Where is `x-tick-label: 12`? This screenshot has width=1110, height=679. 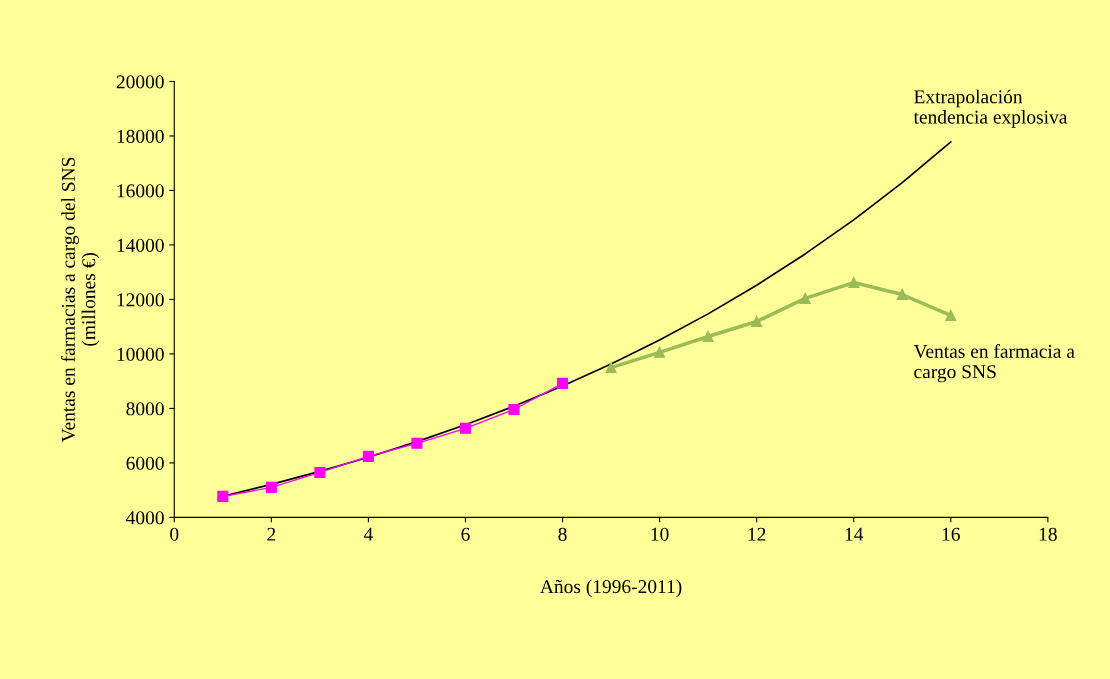
x-tick-label: 12 is located at coordinates (757, 534).